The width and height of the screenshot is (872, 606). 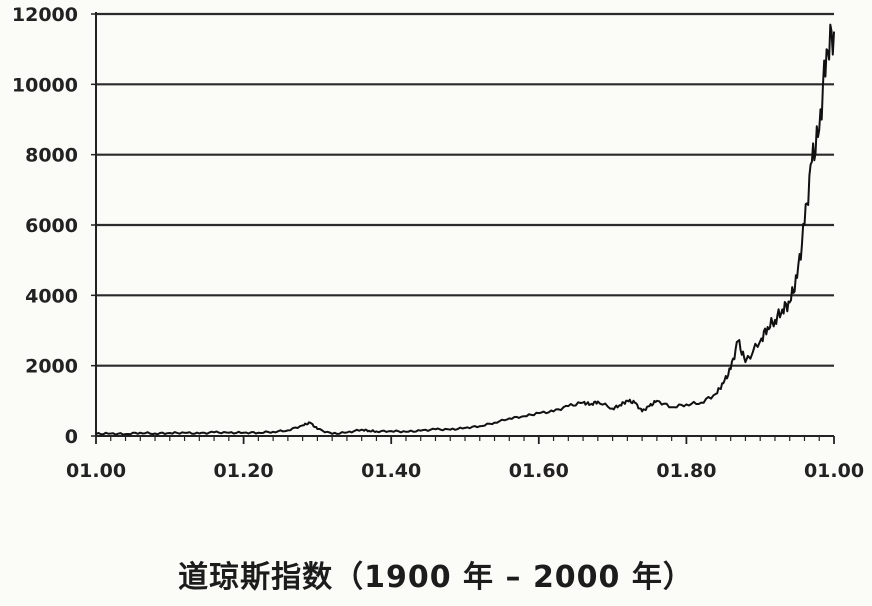 I want to click on y-tick-labels: 0 2000 4000 6000 8000 10000 12000, so click(x=45, y=226).